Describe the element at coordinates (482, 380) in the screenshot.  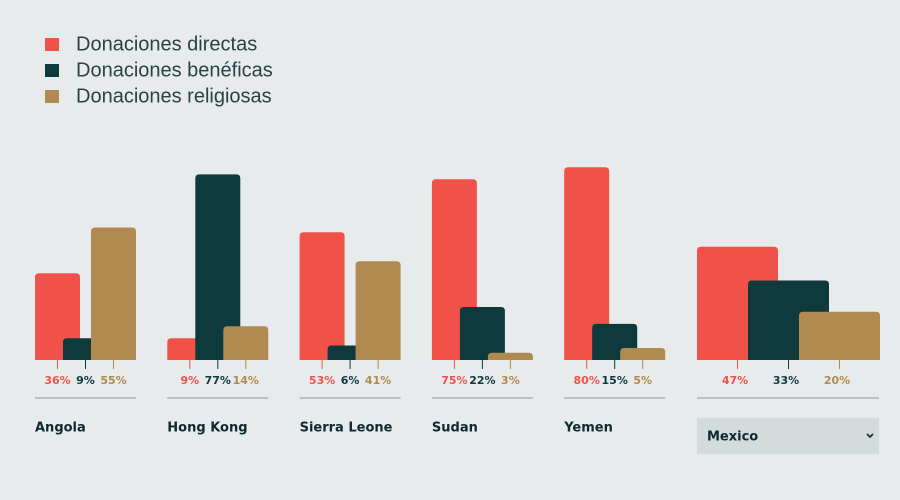
I see `value-label: 22%` at that location.